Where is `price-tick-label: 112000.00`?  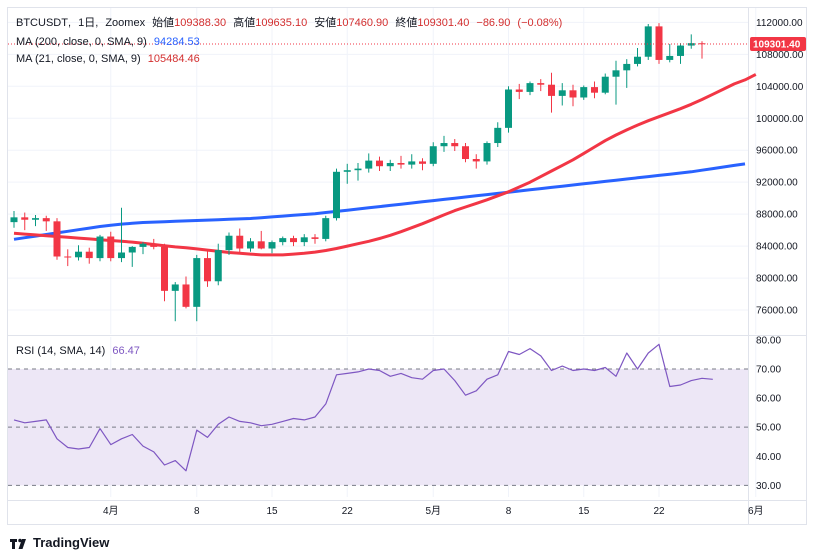 price-tick-label: 112000.00 is located at coordinates (779, 23).